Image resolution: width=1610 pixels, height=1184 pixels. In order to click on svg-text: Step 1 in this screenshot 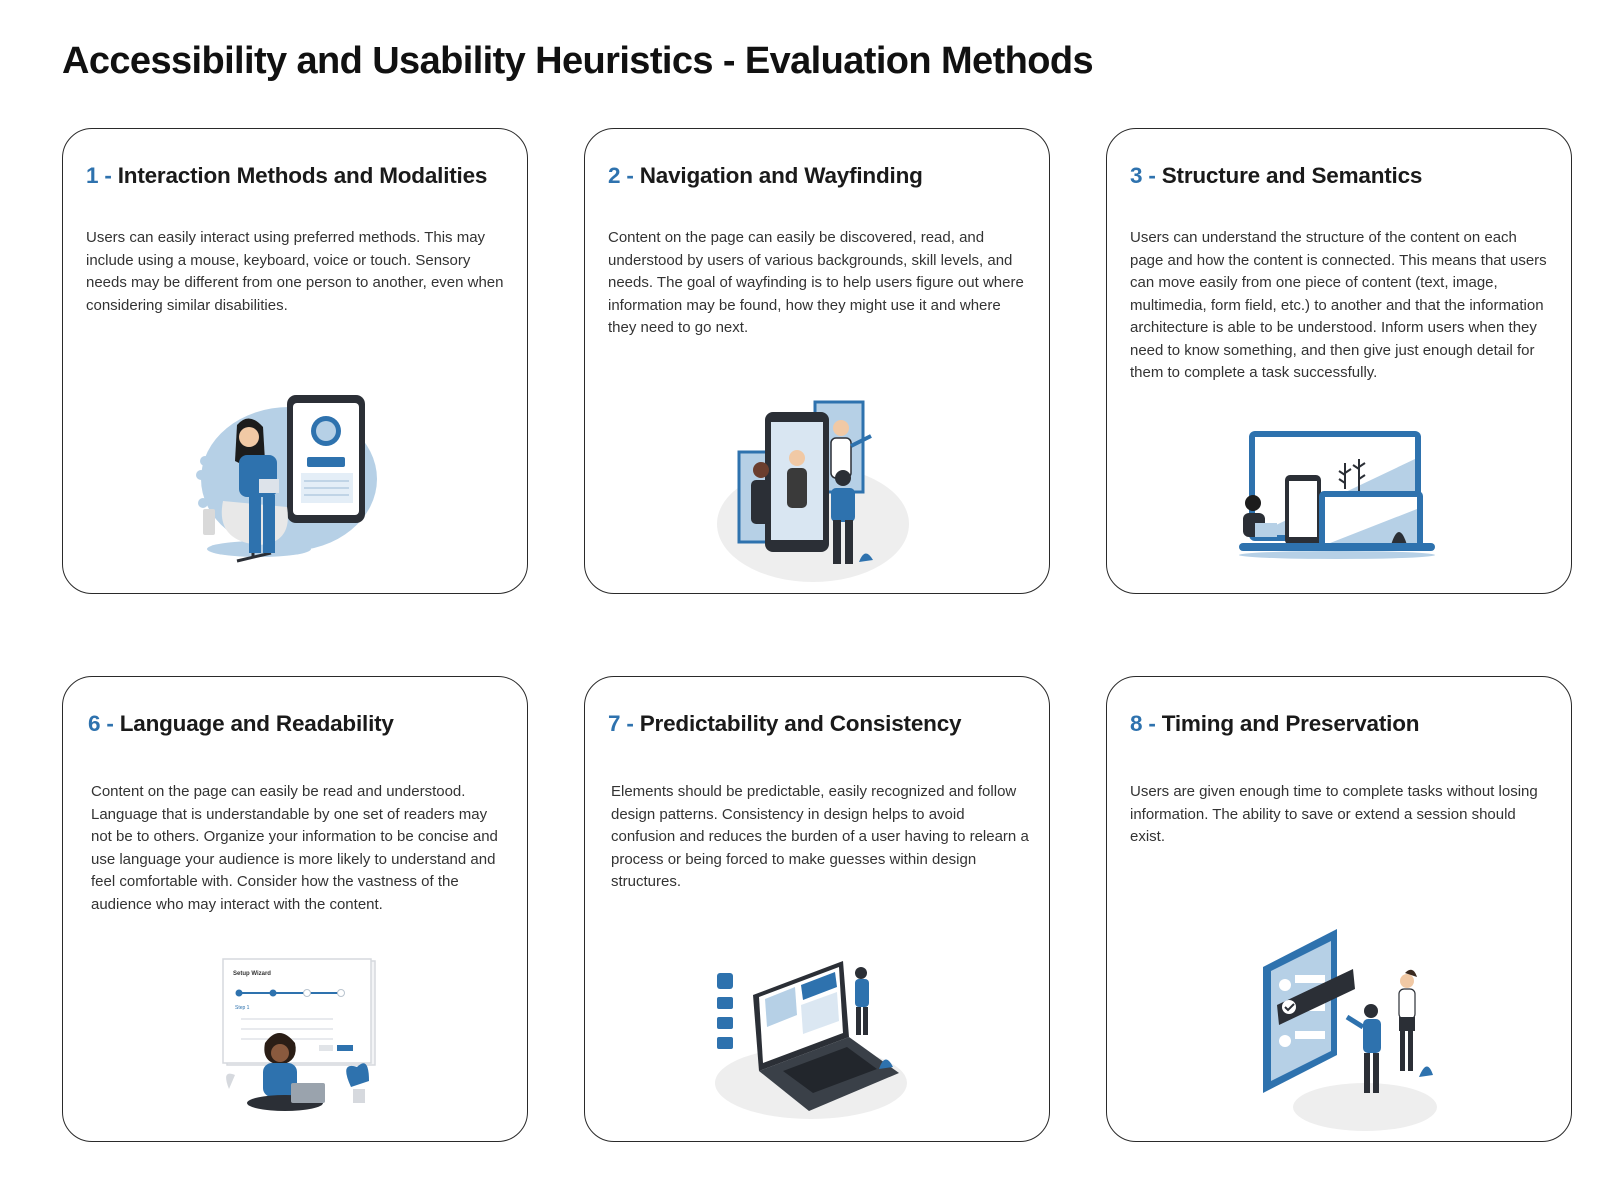, I will do `click(242, 1008)`.